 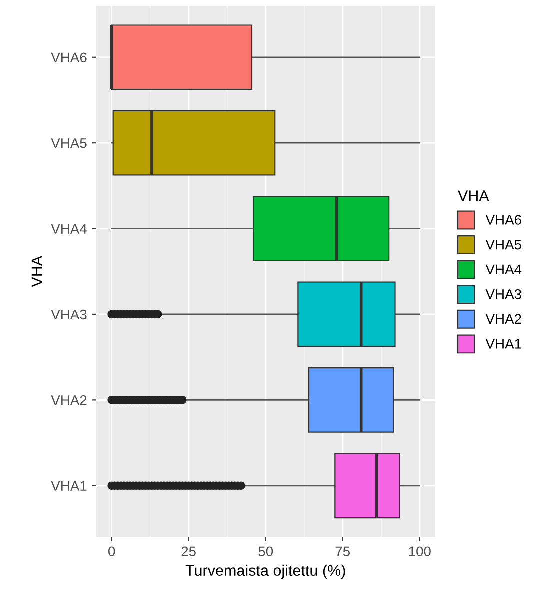 What do you see at coordinates (189, 551) in the screenshot?
I see `x-tick-label: 25` at bounding box center [189, 551].